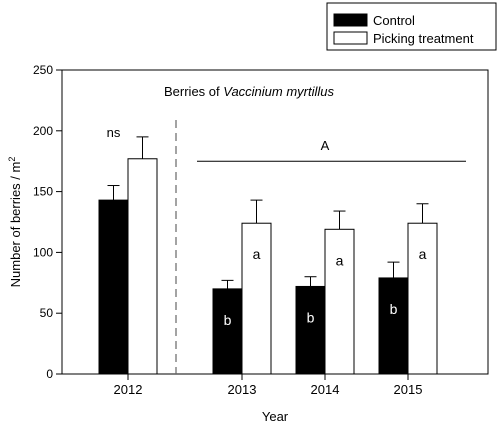 The width and height of the screenshot is (500, 427). Describe the element at coordinates (43, 70) in the screenshot. I see `y-tick-label: 250` at that location.